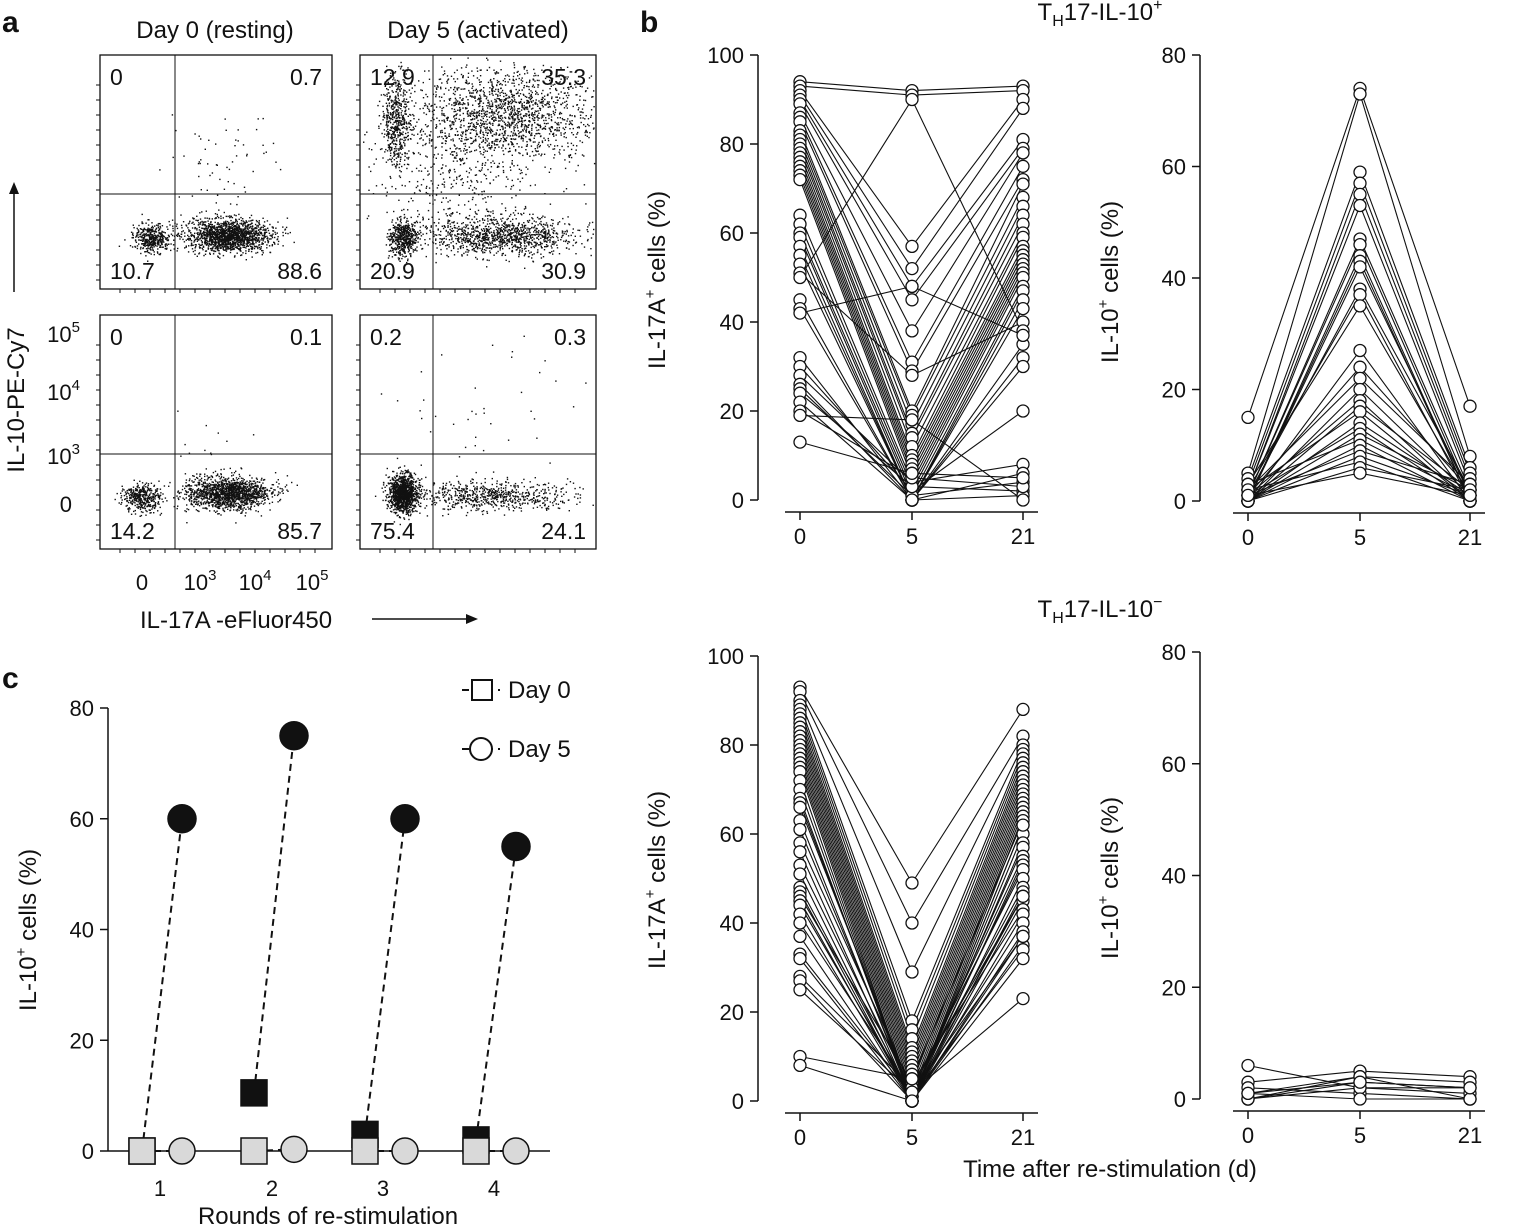 This screenshot has height=1228, width=1530. What do you see at coordinates (383, 1188) in the screenshot?
I see `x-tick-label: 3` at bounding box center [383, 1188].